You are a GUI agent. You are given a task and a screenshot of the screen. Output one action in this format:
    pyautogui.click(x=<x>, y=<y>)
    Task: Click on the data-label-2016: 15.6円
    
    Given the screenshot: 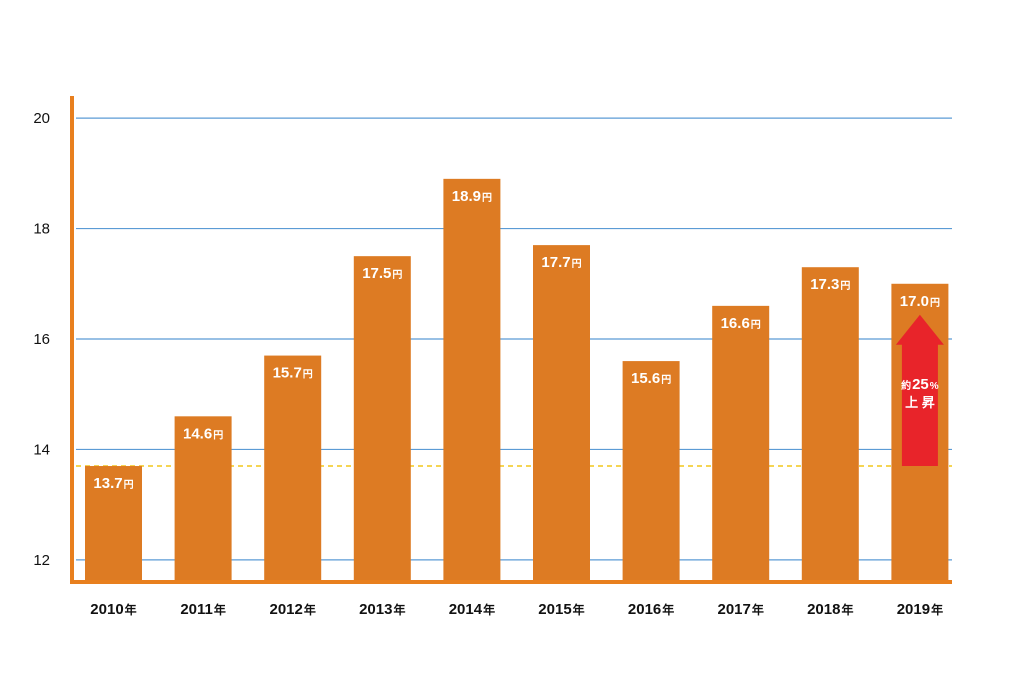 What is the action you would take?
    pyautogui.click(x=651, y=378)
    